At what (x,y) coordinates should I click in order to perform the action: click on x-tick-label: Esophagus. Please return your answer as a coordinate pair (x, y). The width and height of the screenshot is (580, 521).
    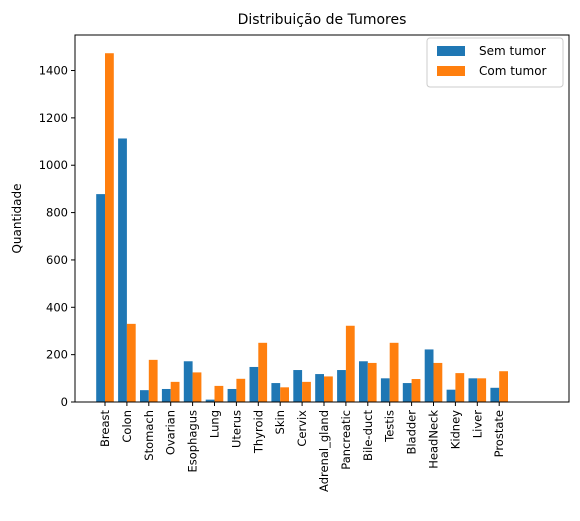
    Looking at the image, I should click on (193, 441).